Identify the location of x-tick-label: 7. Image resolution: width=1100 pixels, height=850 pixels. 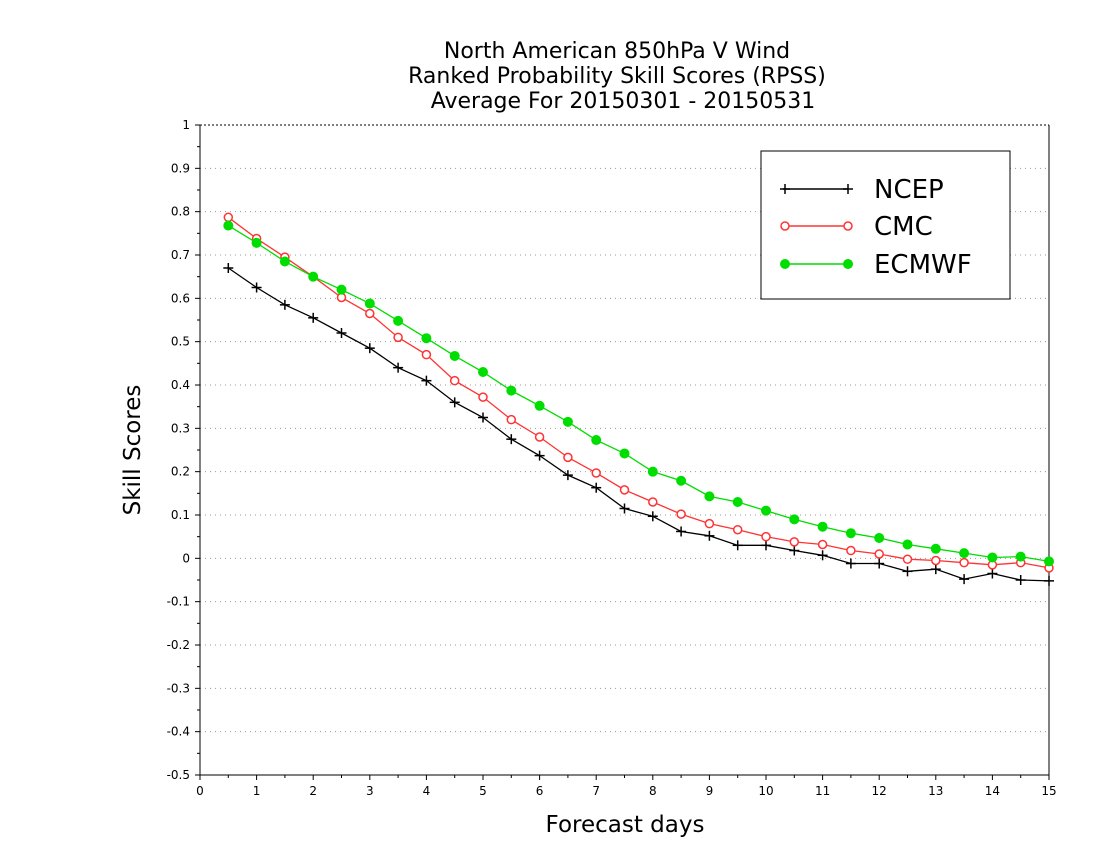
(596, 791).